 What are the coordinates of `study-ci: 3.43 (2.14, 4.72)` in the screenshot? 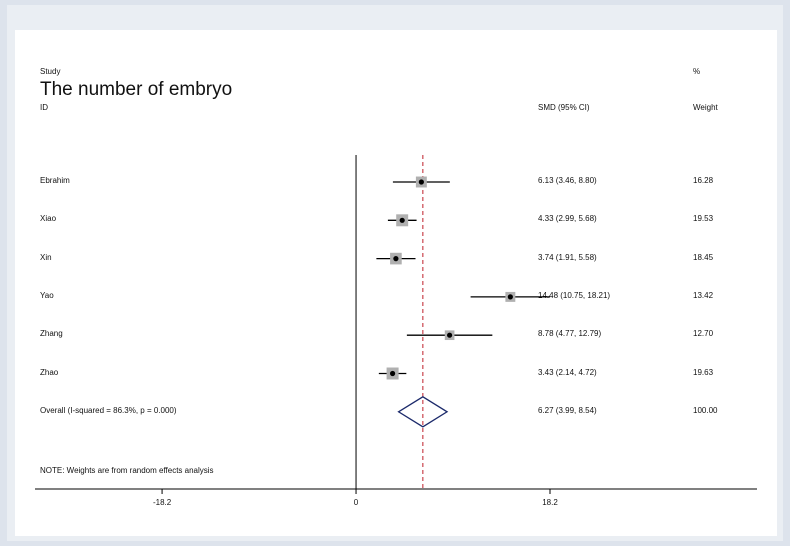 It's located at (567, 372).